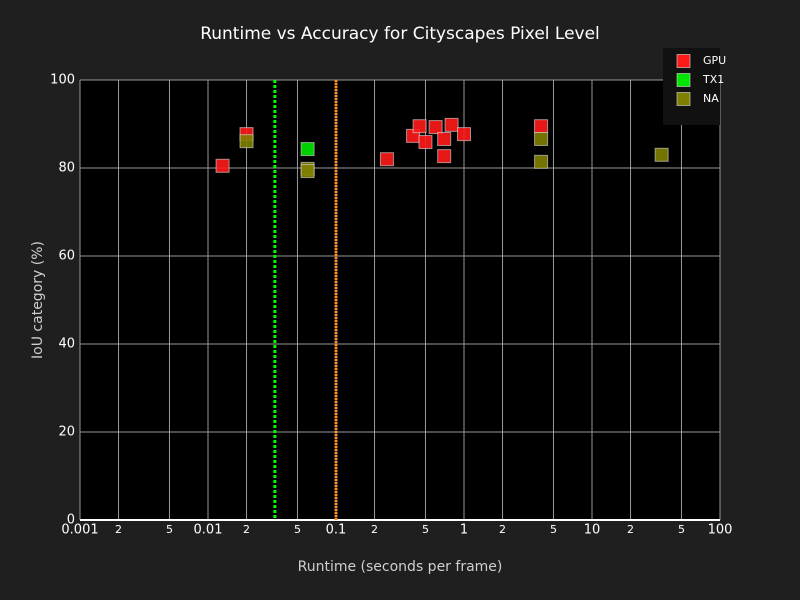  Describe the element at coordinates (208, 530) in the screenshot. I see `x-tick-label: 0.01` at that location.